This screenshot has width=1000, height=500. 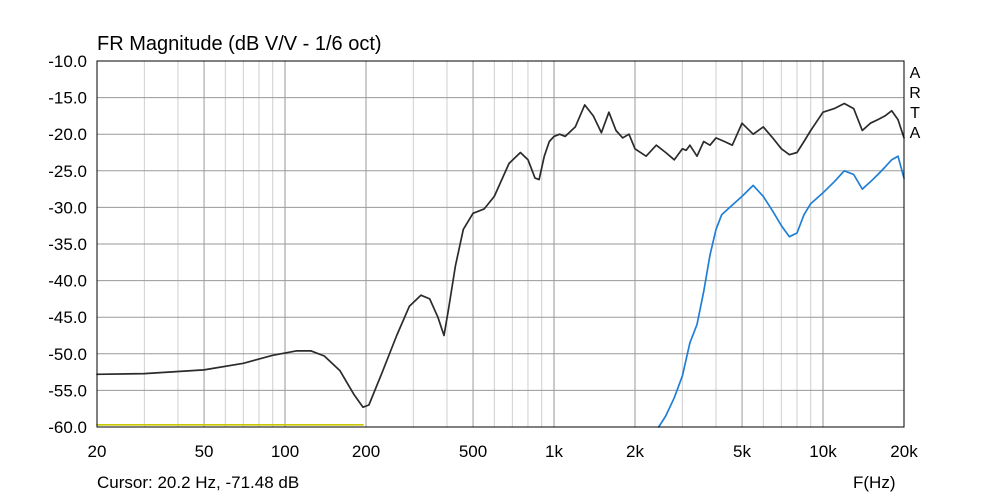 What do you see at coordinates (904, 451) in the screenshot?
I see `x-tick-label-9: 20k` at bounding box center [904, 451].